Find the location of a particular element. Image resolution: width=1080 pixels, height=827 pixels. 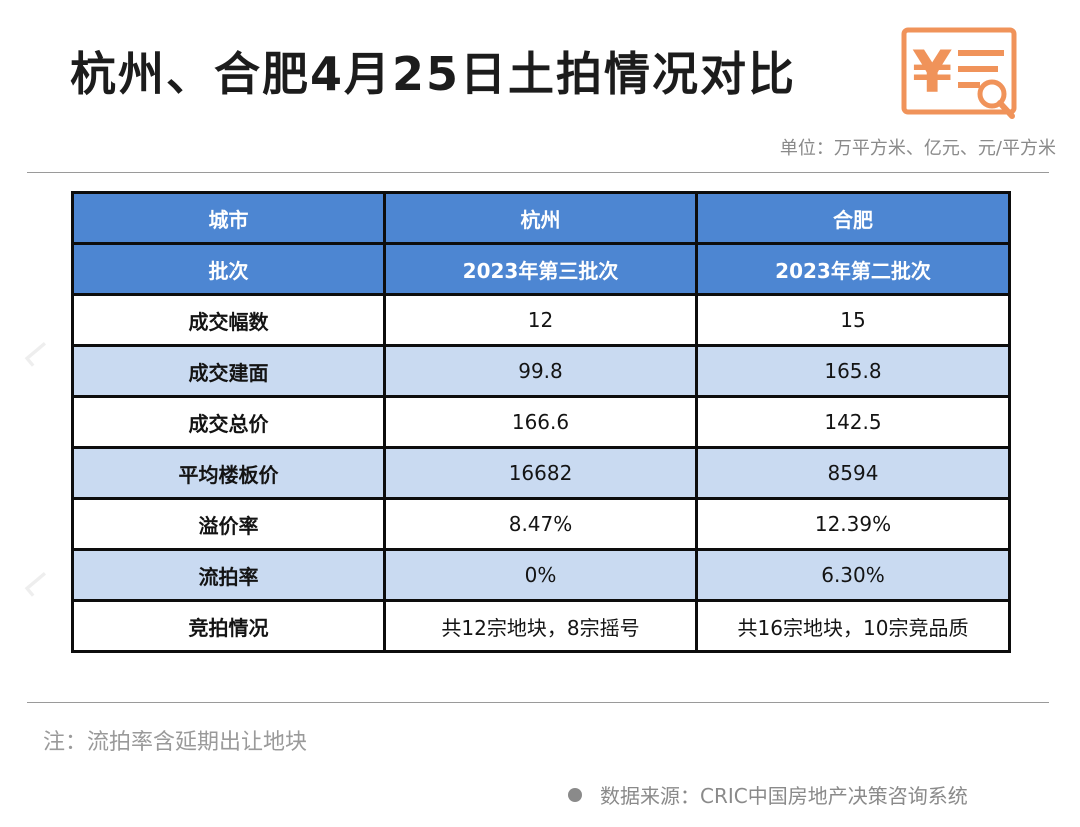

table-cell: 12.39% is located at coordinates (853, 524).